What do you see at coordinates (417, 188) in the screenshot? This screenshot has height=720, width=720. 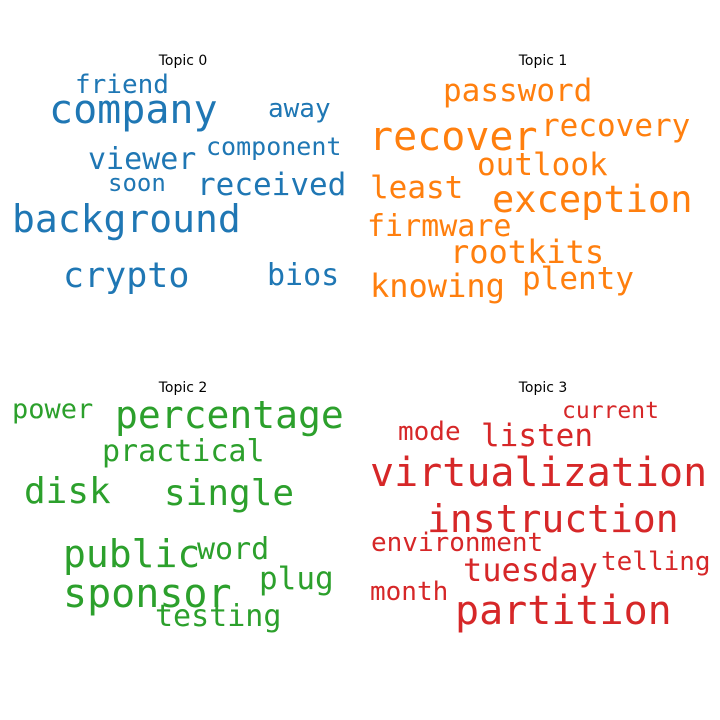 I see `word-1-least: least` at bounding box center [417, 188].